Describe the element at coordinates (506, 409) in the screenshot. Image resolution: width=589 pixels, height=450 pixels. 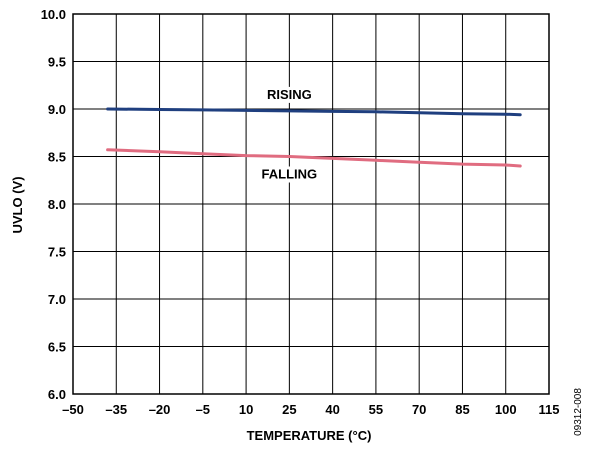
I see `x-tick-label: 100` at that location.